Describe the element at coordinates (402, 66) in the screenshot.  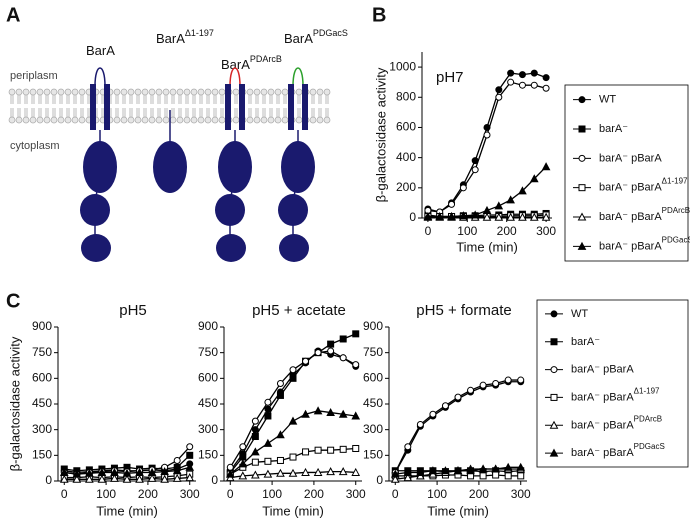
I see `y-tick-label: 1000` at that location.